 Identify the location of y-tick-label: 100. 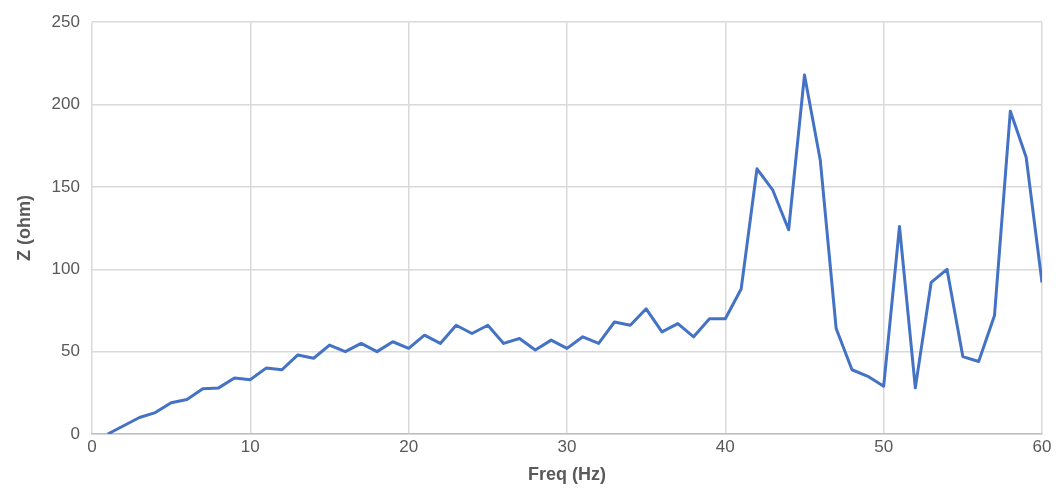
(65, 268).